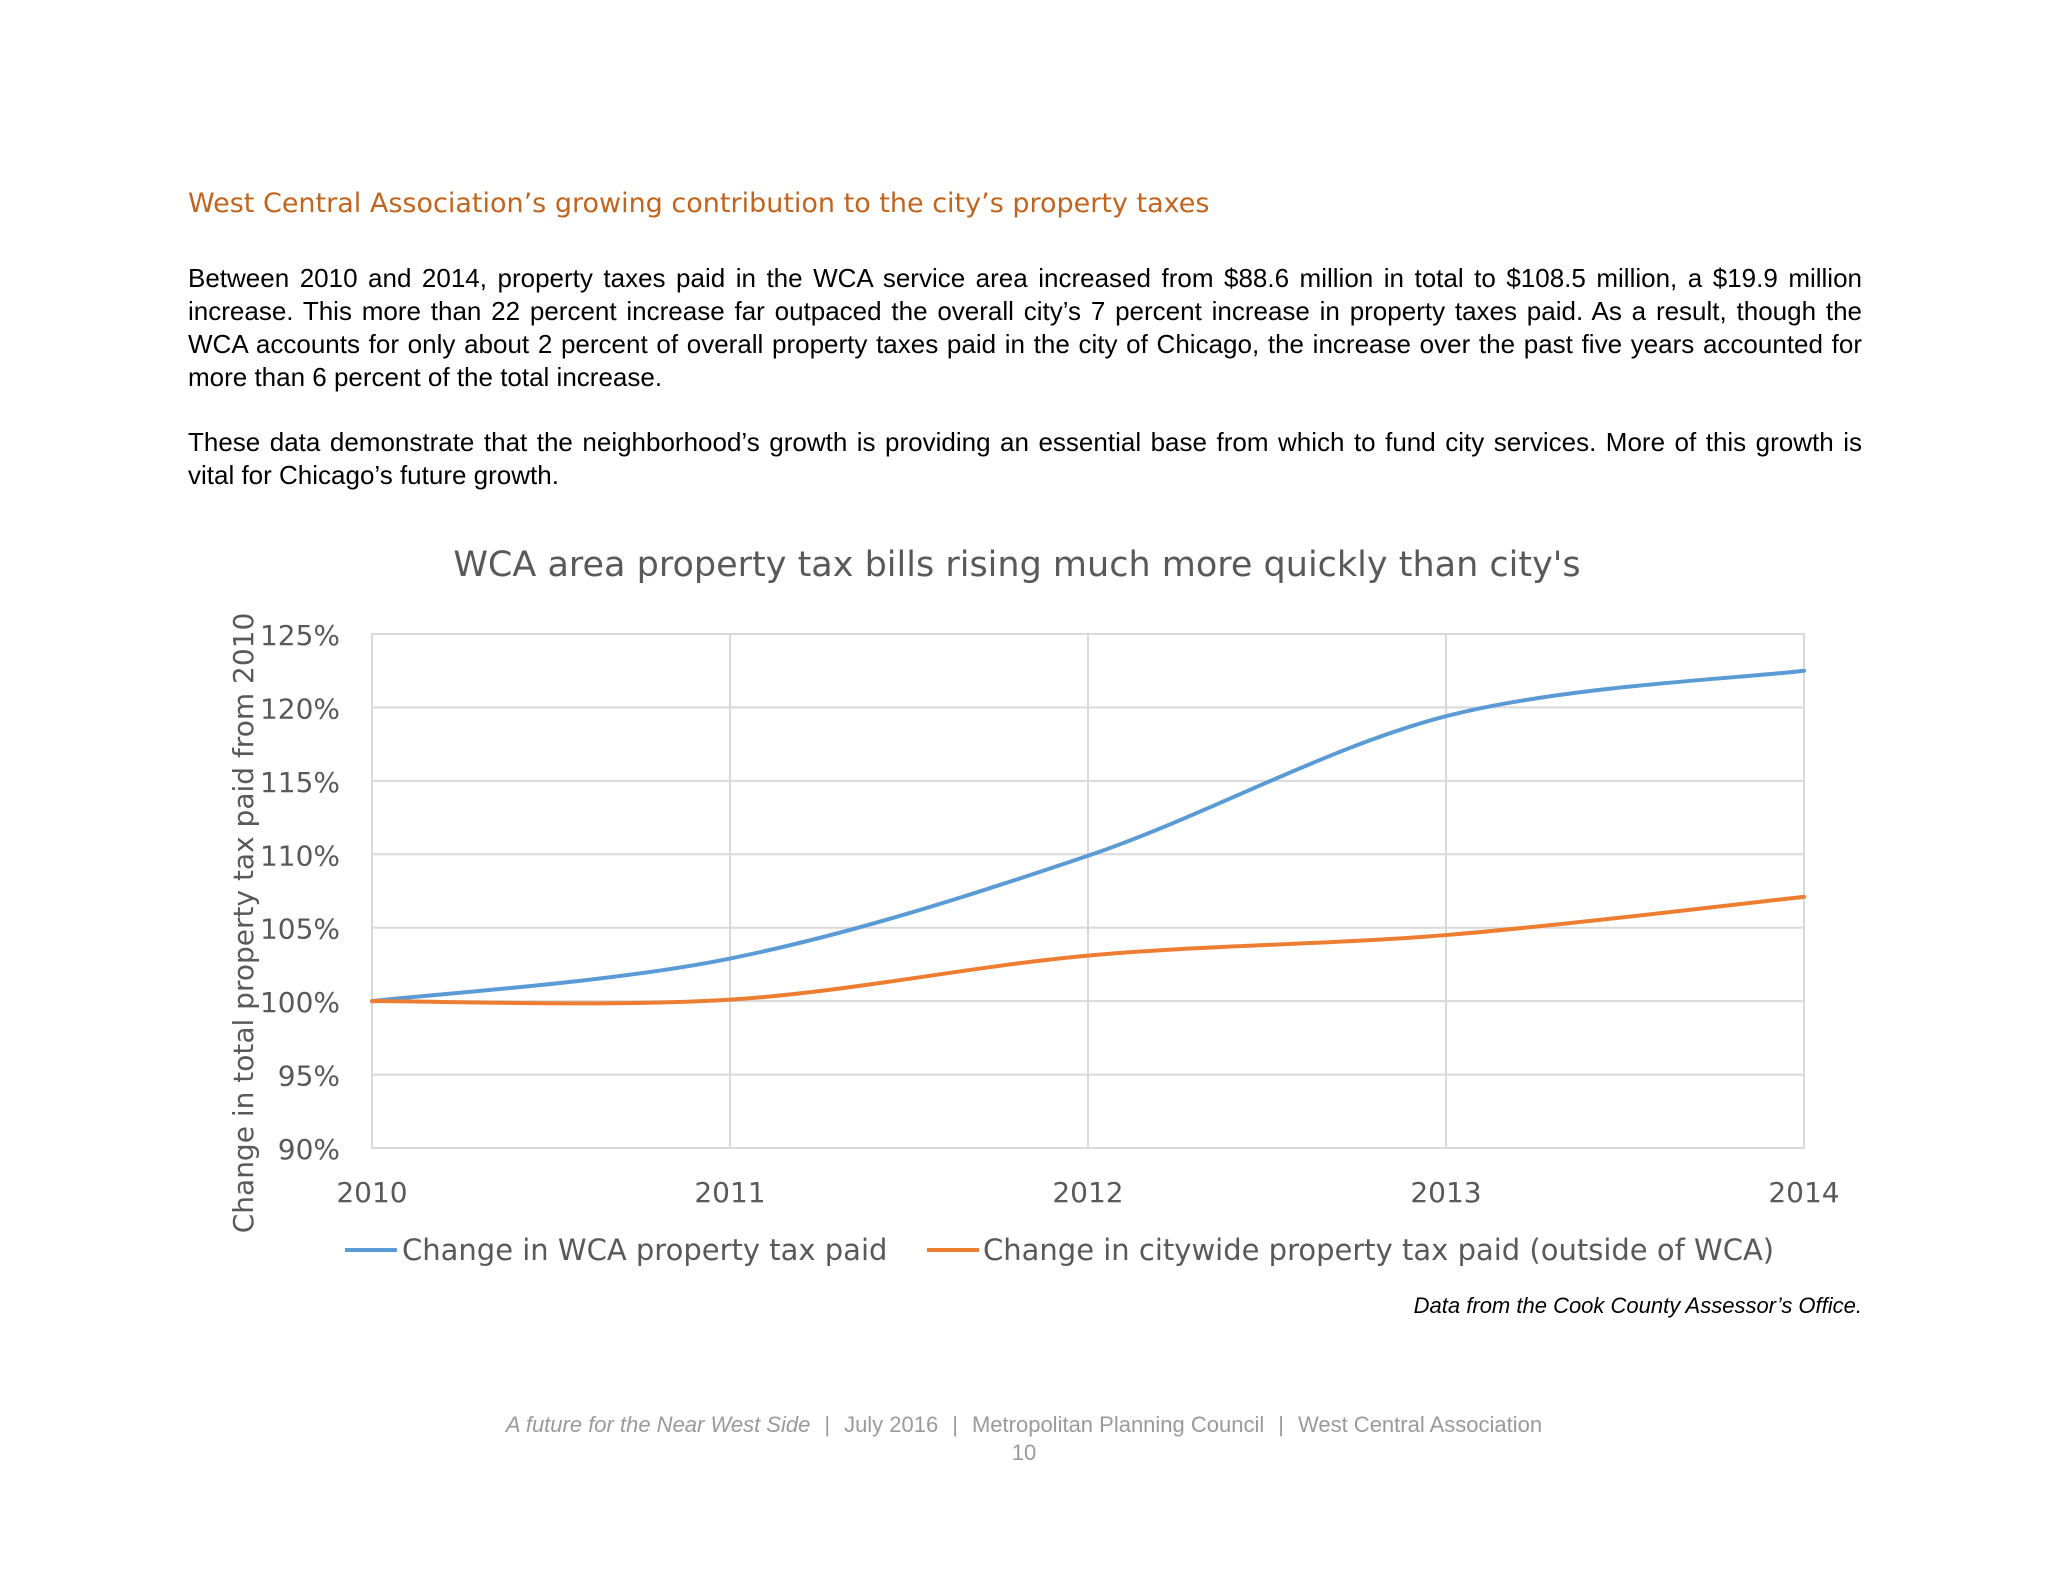 This screenshot has height=1582, width=2048. What do you see at coordinates (309, 1149) in the screenshot?
I see `y-tick-label: 90%` at bounding box center [309, 1149].